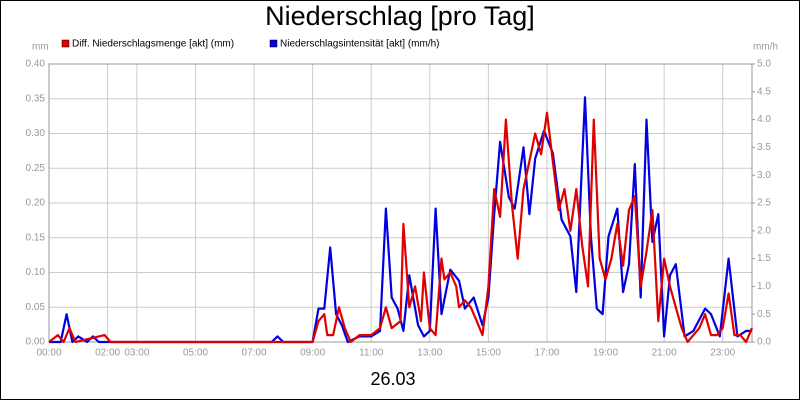 This screenshot has width=800, height=400. Describe the element at coordinates (764, 64) in the screenshot. I see `y2-tick-label: 5.0` at that location.